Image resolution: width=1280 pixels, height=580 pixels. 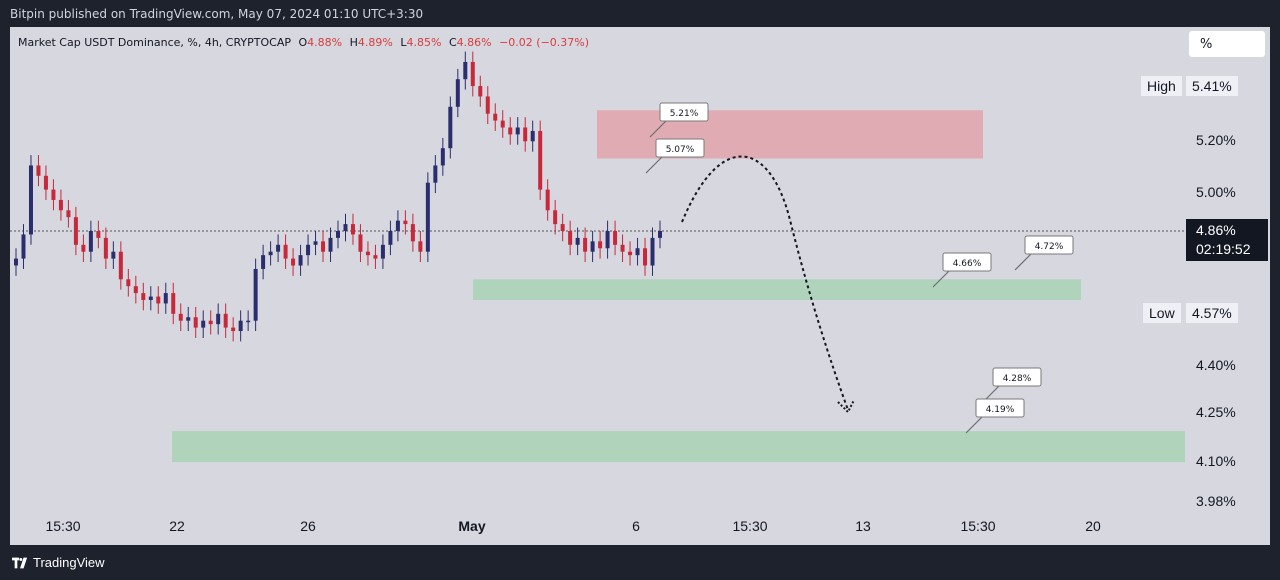 What do you see at coordinates (177, 526) in the screenshot?
I see `x-tick-label: 22` at bounding box center [177, 526].